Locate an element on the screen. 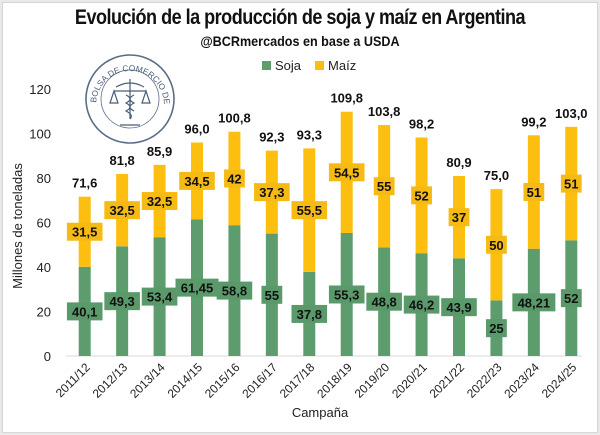 The height and width of the screenshot is (435, 600). legend-swatch-maiz is located at coordinates (320, 65).